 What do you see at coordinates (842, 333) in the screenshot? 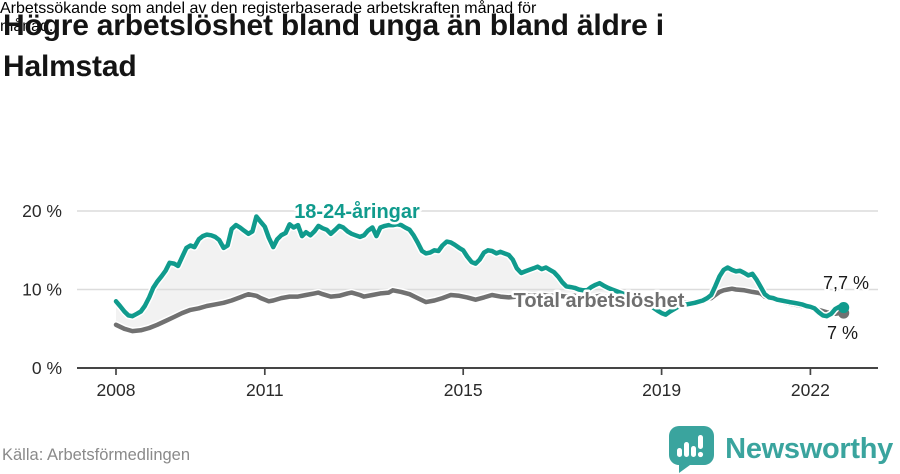
I see `end-label-total: 7 %` at bounding box center [842, 333].